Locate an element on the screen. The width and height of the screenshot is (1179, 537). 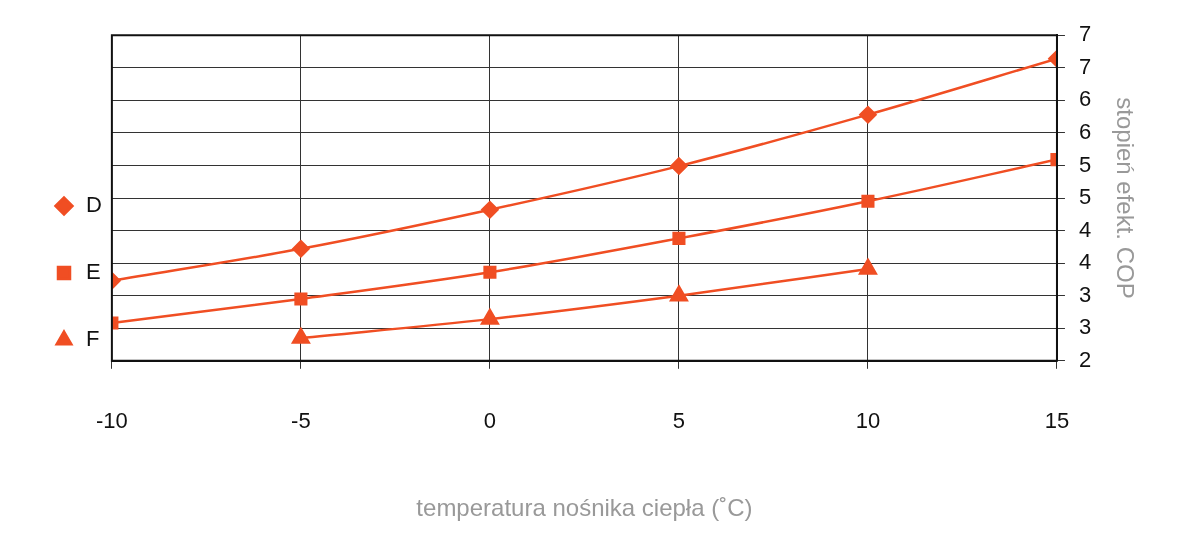
x-tick-label: -5 is located at coordinates (301, 421).